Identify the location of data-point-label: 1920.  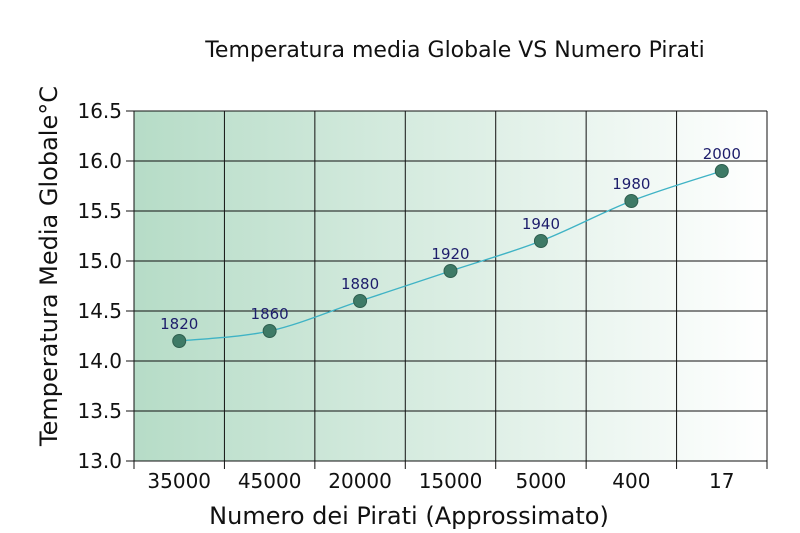
(450, 254).